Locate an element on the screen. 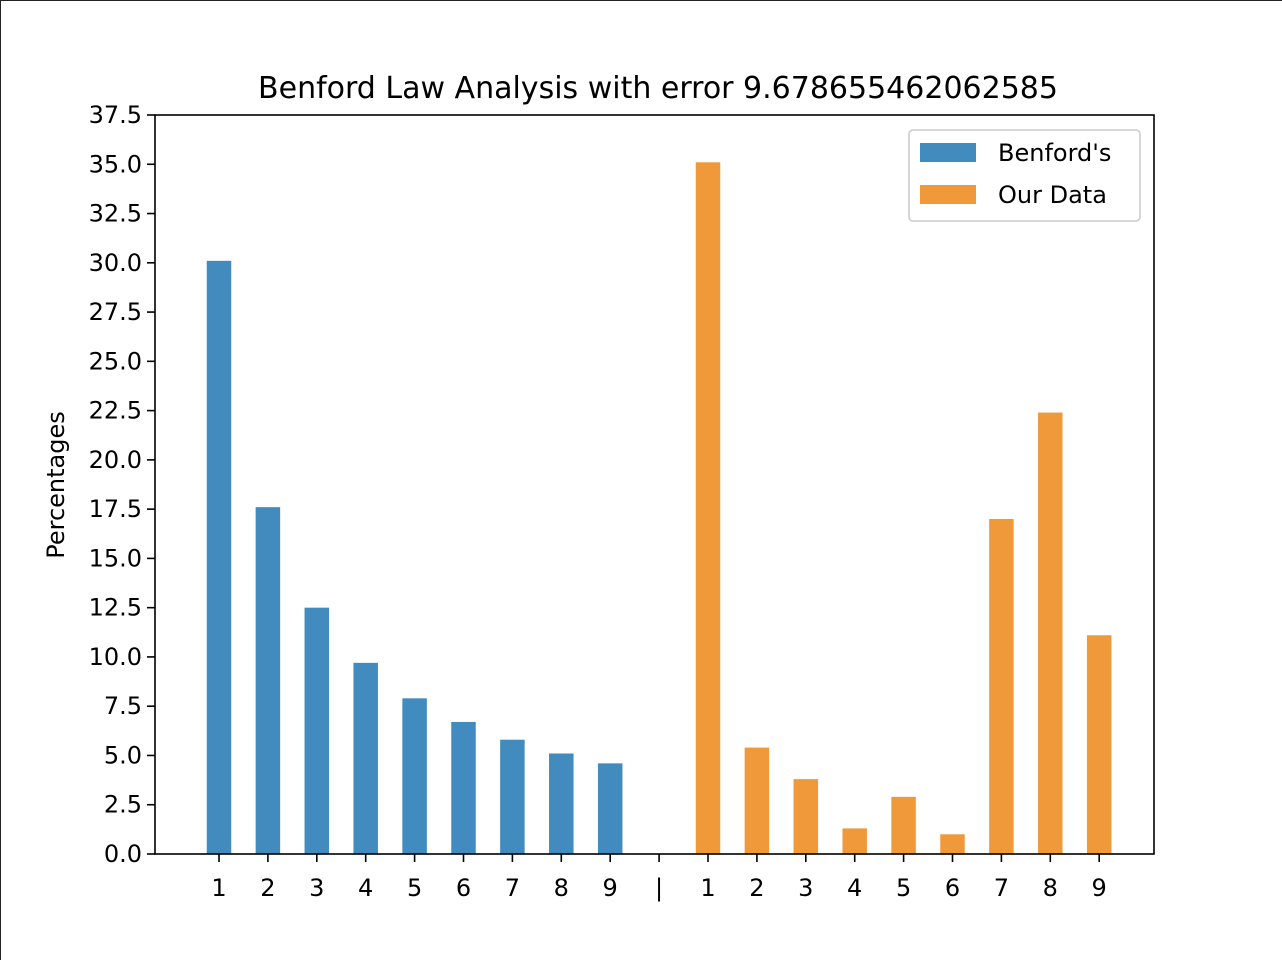 The image size is (1282, 960). y-tick-label: 30.0 is located at coordinates (115, 263).